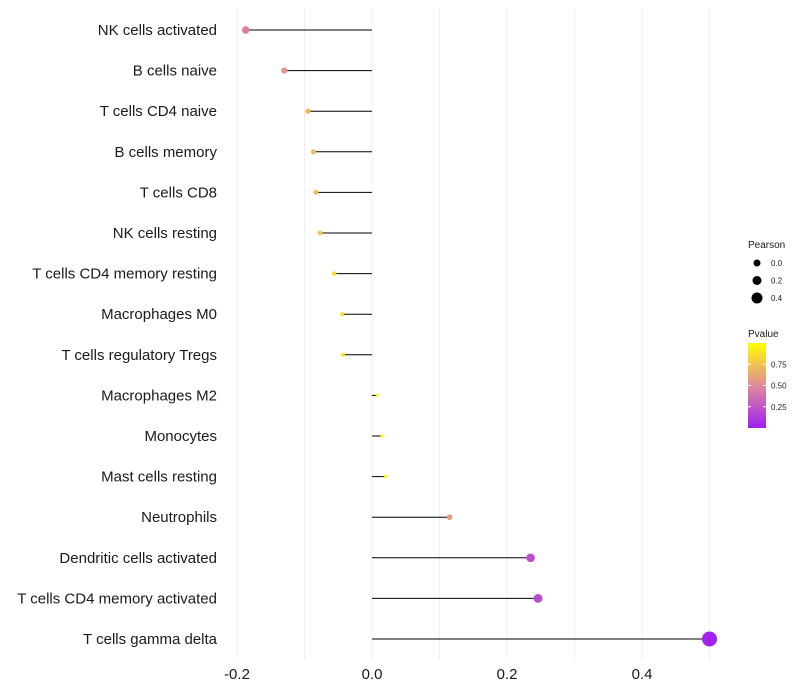  What do you see at coordinates (766, 245) in the screenshot?
I see `size-legend-title: Pearson` at bounding box center [766, 245].